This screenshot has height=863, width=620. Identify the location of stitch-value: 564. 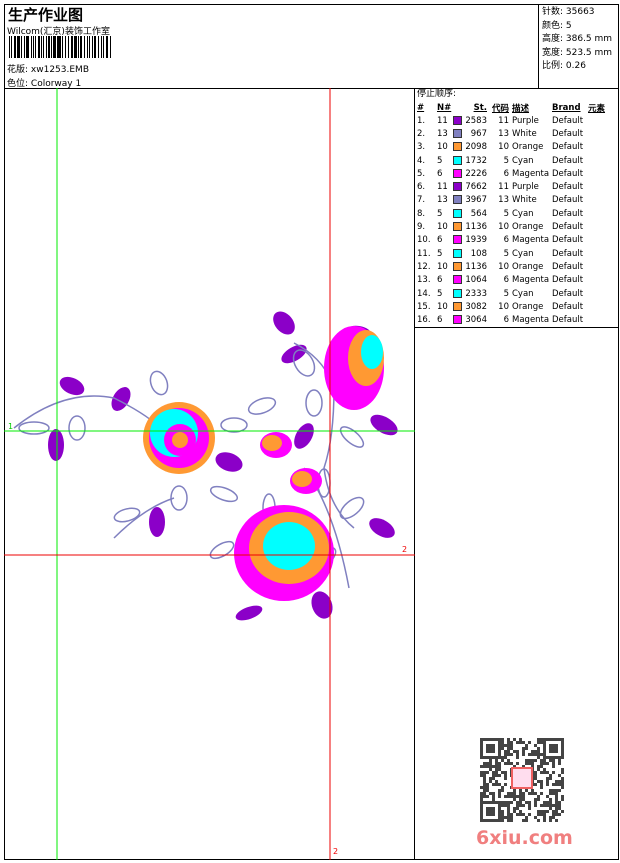
(478, 213).